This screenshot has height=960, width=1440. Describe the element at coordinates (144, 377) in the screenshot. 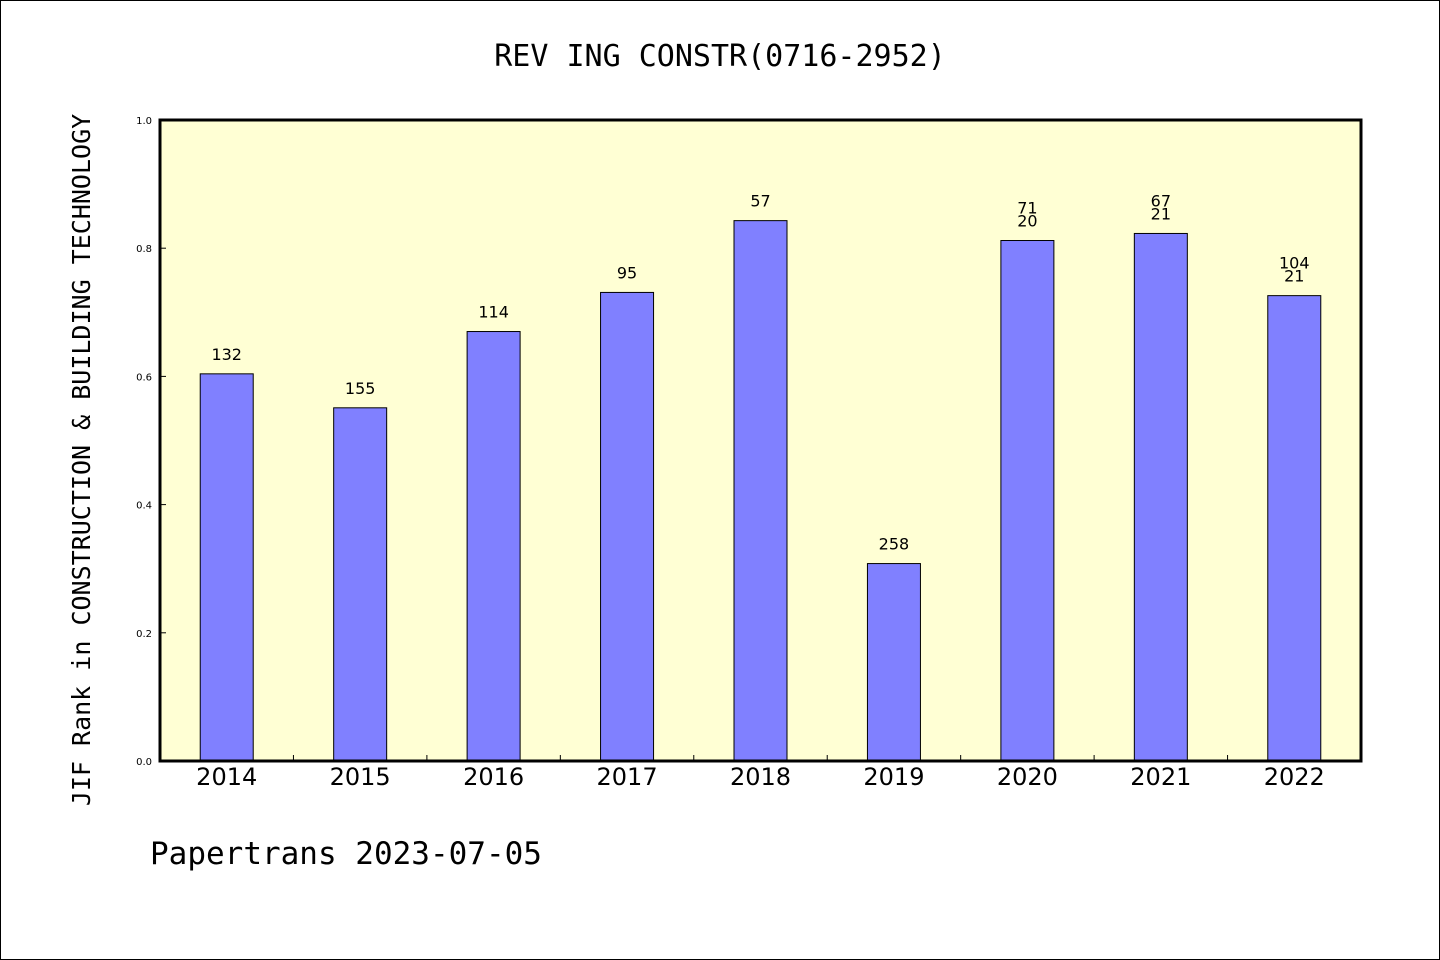

I see `y-tick-label-0.6: 0.6` at that location.